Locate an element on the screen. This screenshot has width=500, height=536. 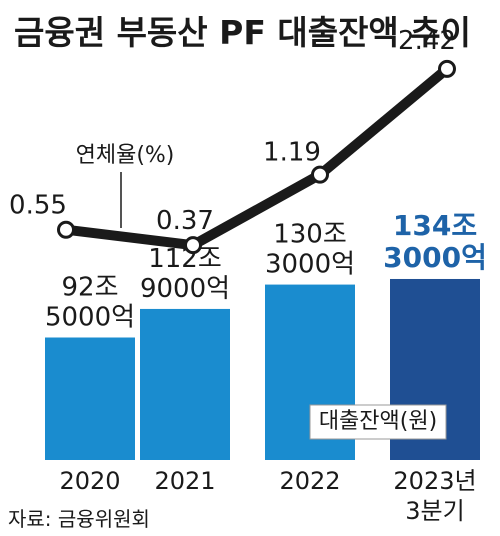
rate-value-label: 0.37 is located at coordinates (185, 221).